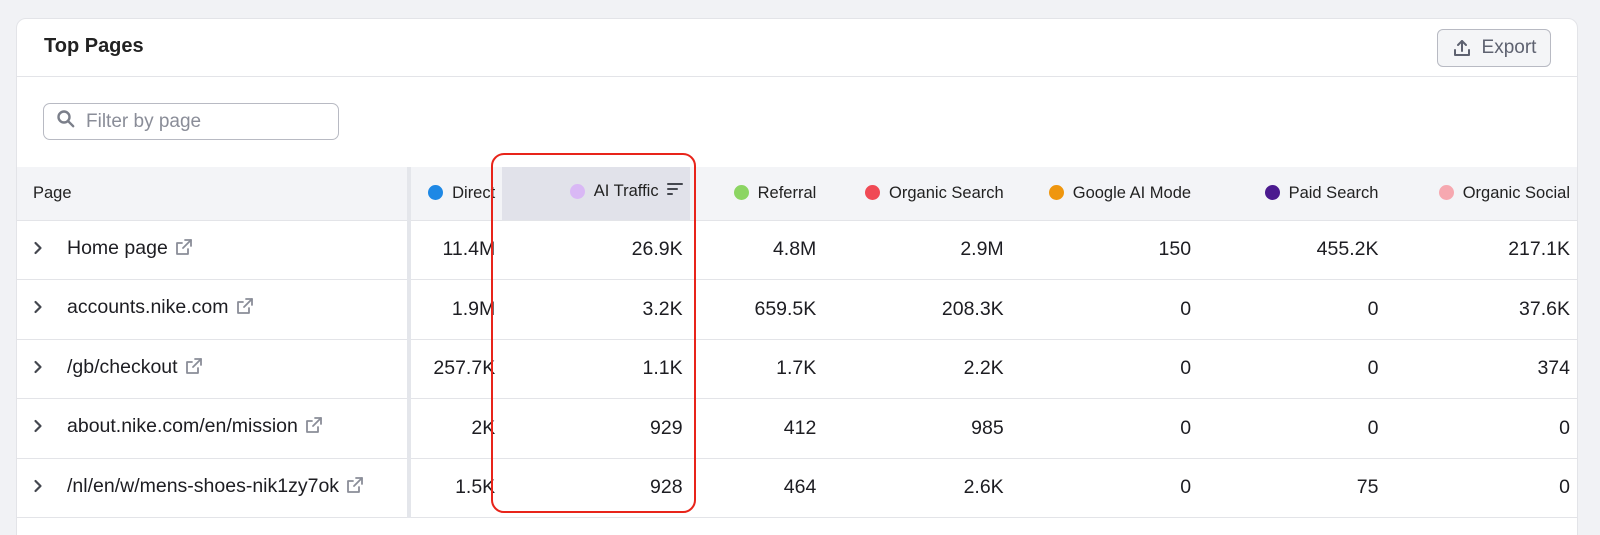  I want to click on page-cell: about.nike.com/en/mission, so click(214, 428).